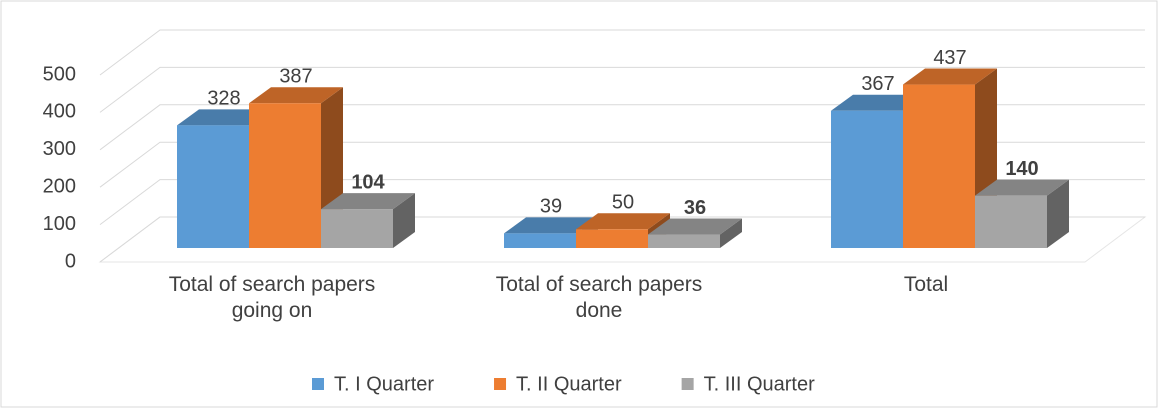 The height and width of the screenshot is (409, 1159). Describe the element at coordinates (926, 284) in the screenshot. I see `x-tick-label: Total` at that location.